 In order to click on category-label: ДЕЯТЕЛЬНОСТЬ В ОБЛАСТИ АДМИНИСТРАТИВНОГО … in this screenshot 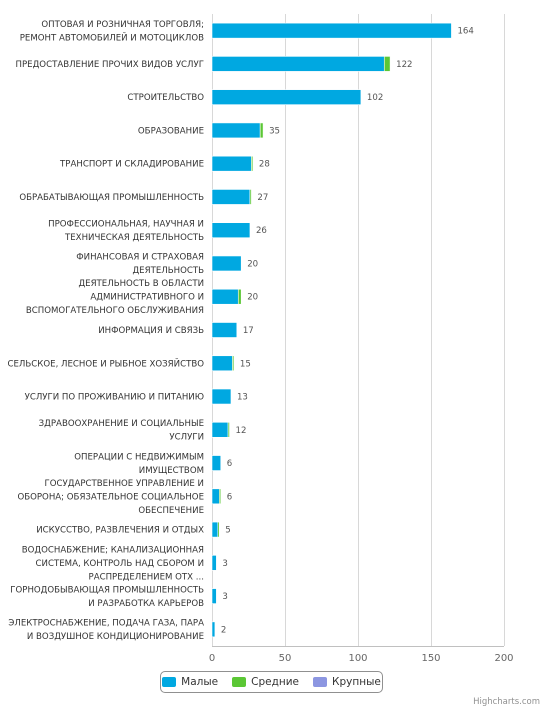, I will do `click(115, 297)`.